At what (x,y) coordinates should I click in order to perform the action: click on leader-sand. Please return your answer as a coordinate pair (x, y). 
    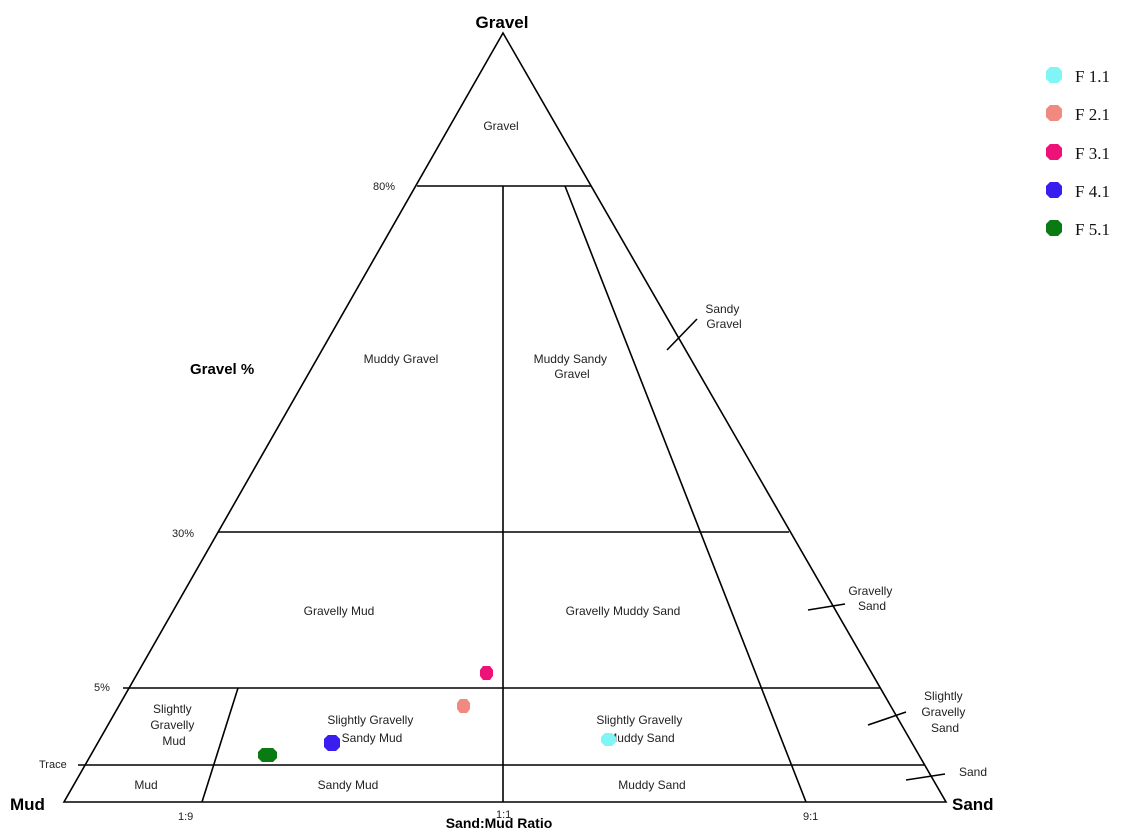
    Looking at the image, I should click on (925, 777).